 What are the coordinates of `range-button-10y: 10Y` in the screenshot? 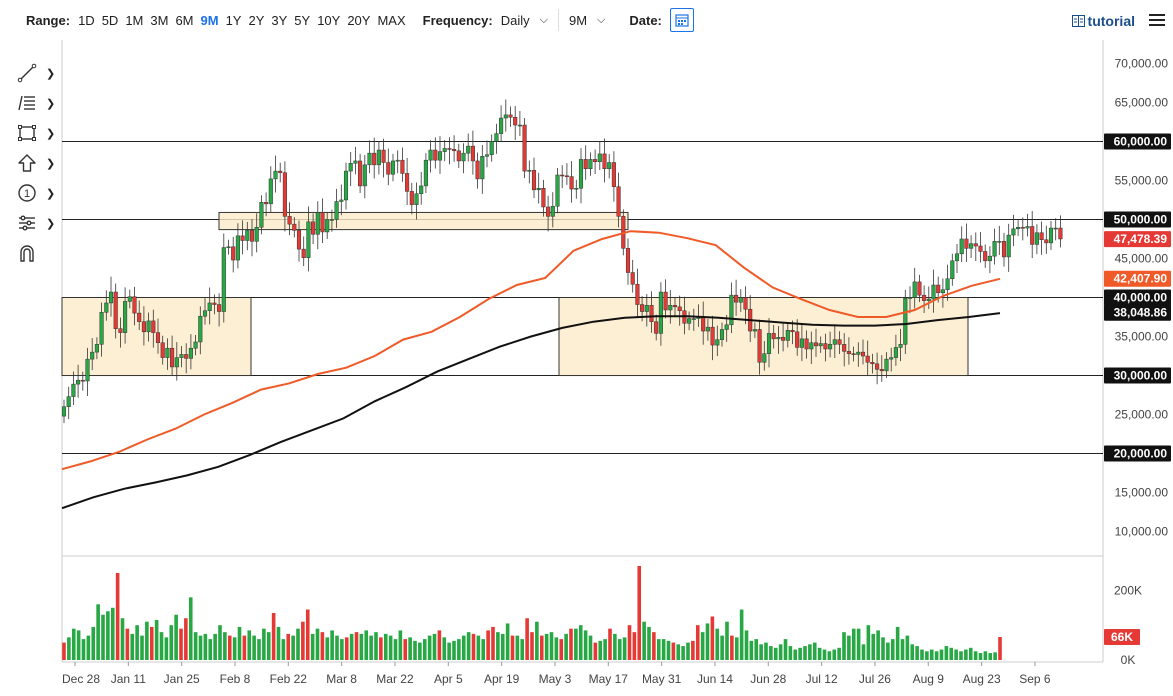 It's located at (329, 20).